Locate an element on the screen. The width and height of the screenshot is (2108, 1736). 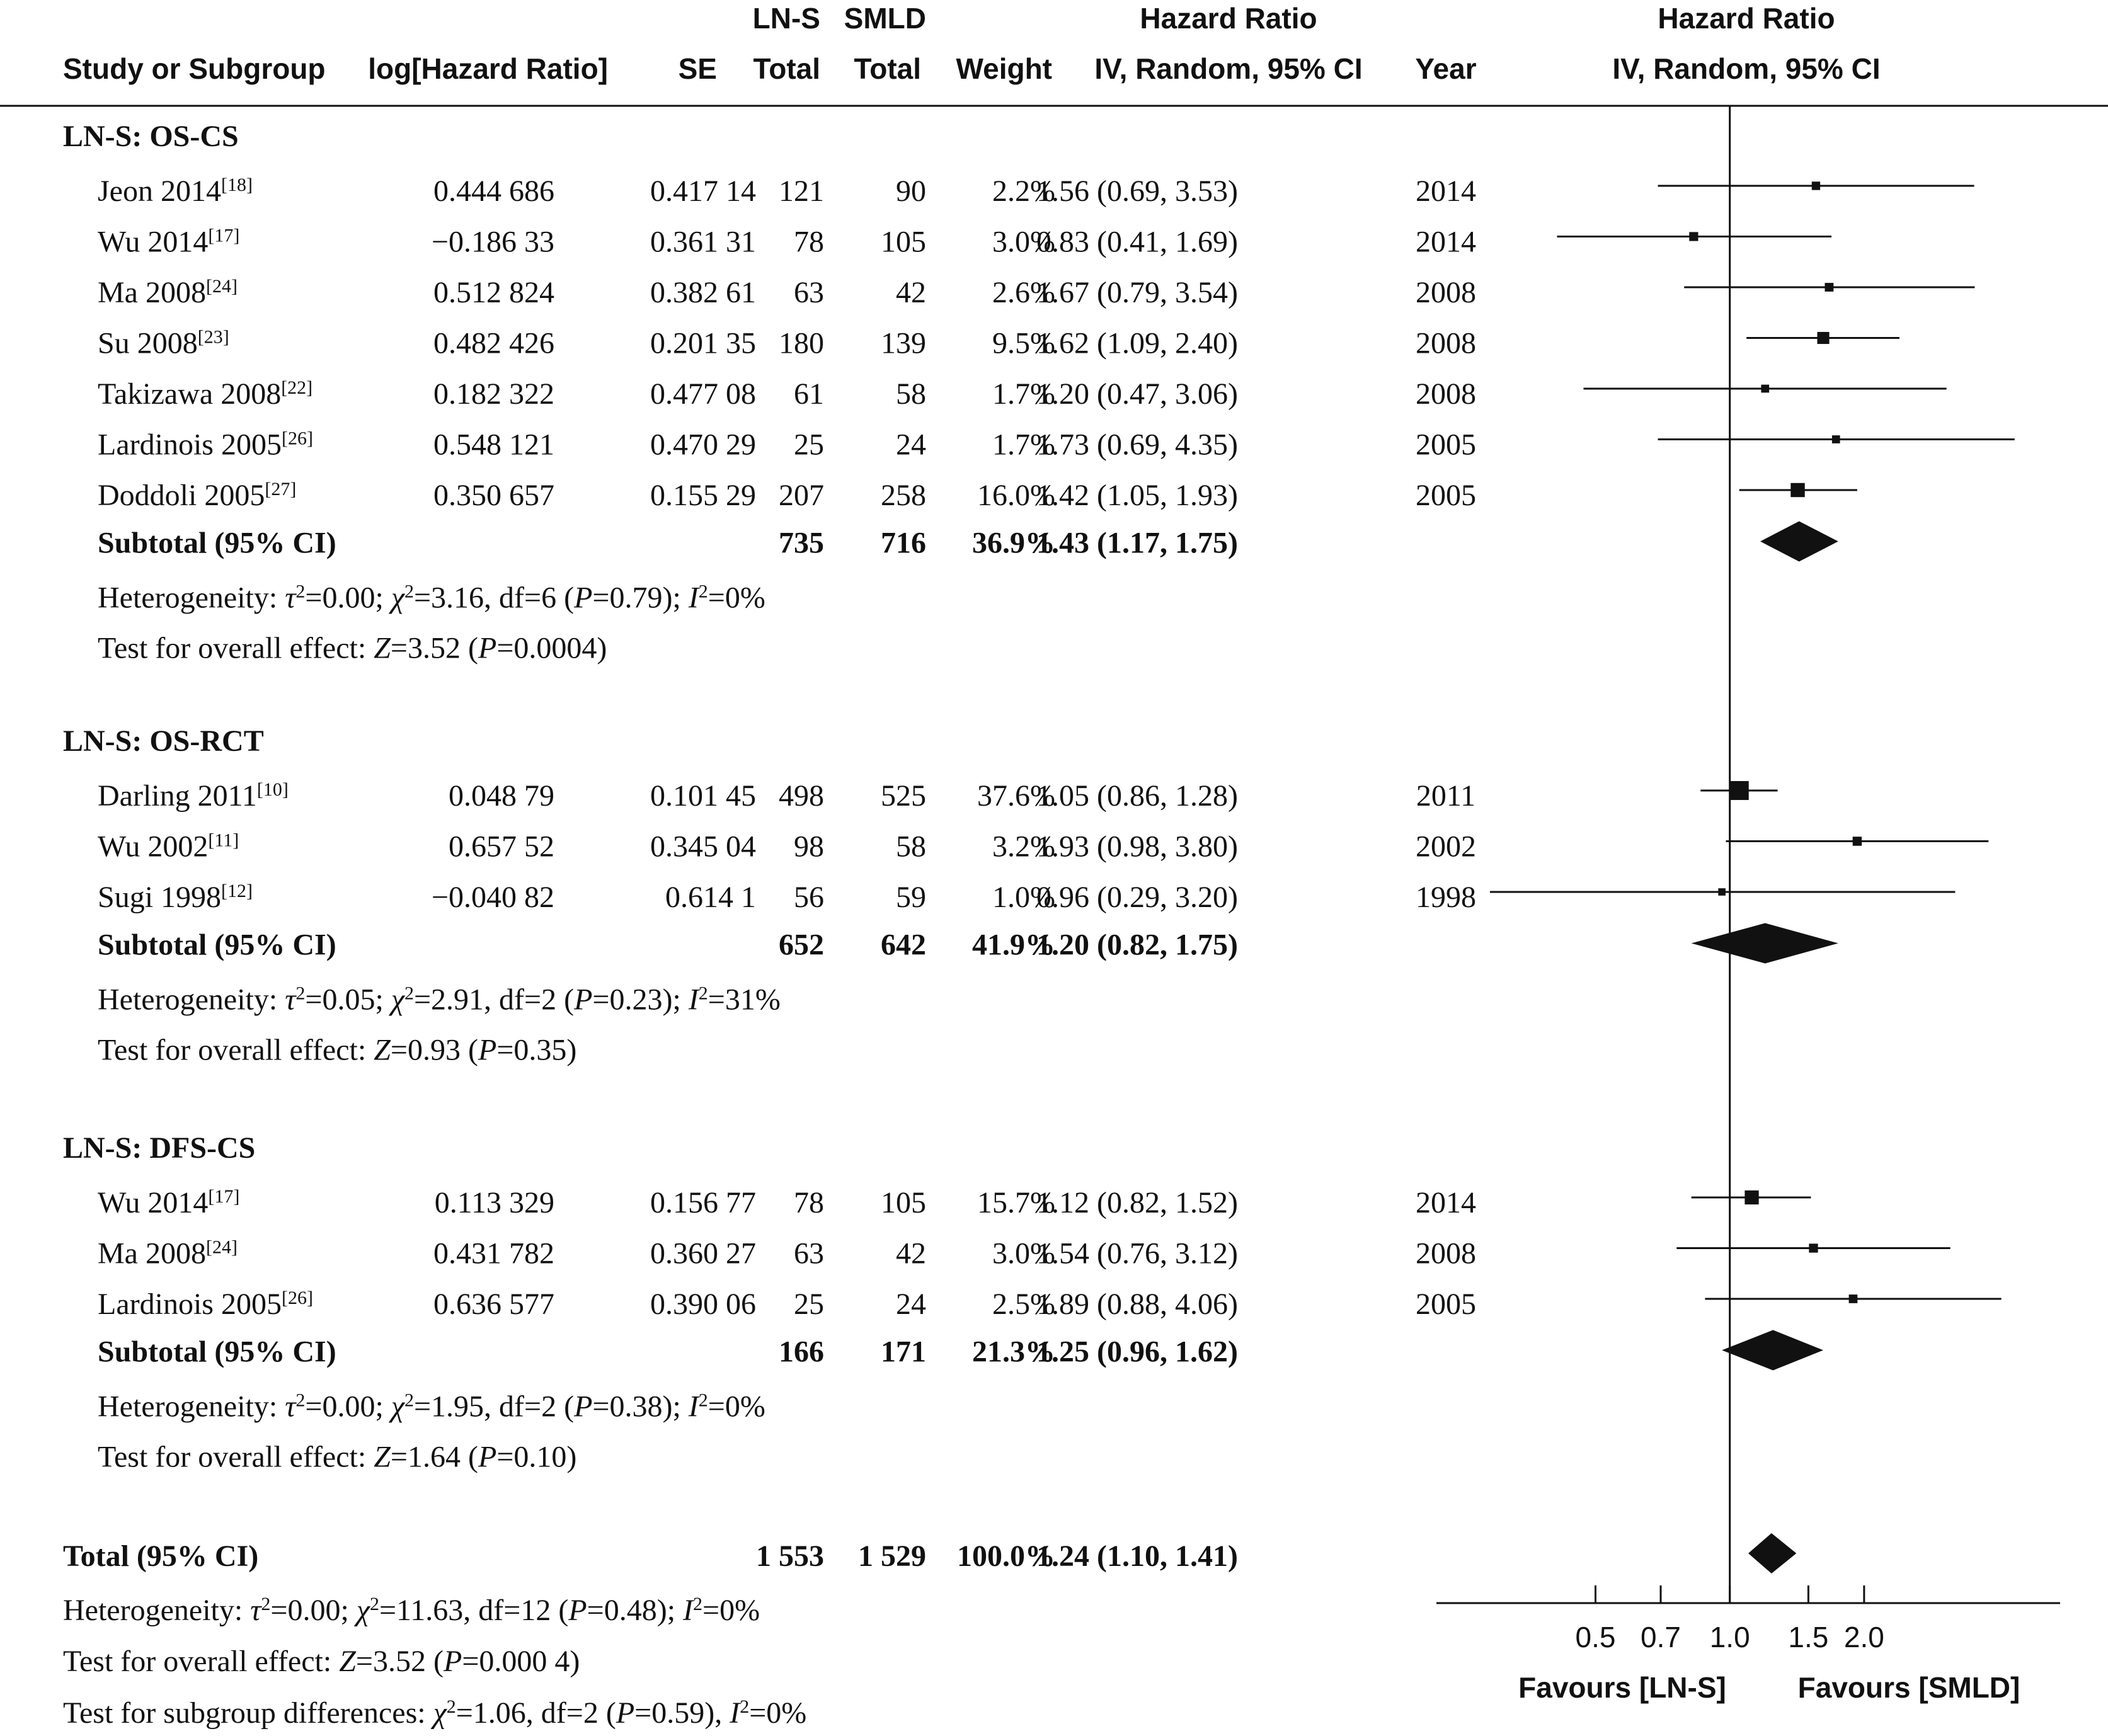
subtotal-n1: 166 is located at coordinates (801, 1352).